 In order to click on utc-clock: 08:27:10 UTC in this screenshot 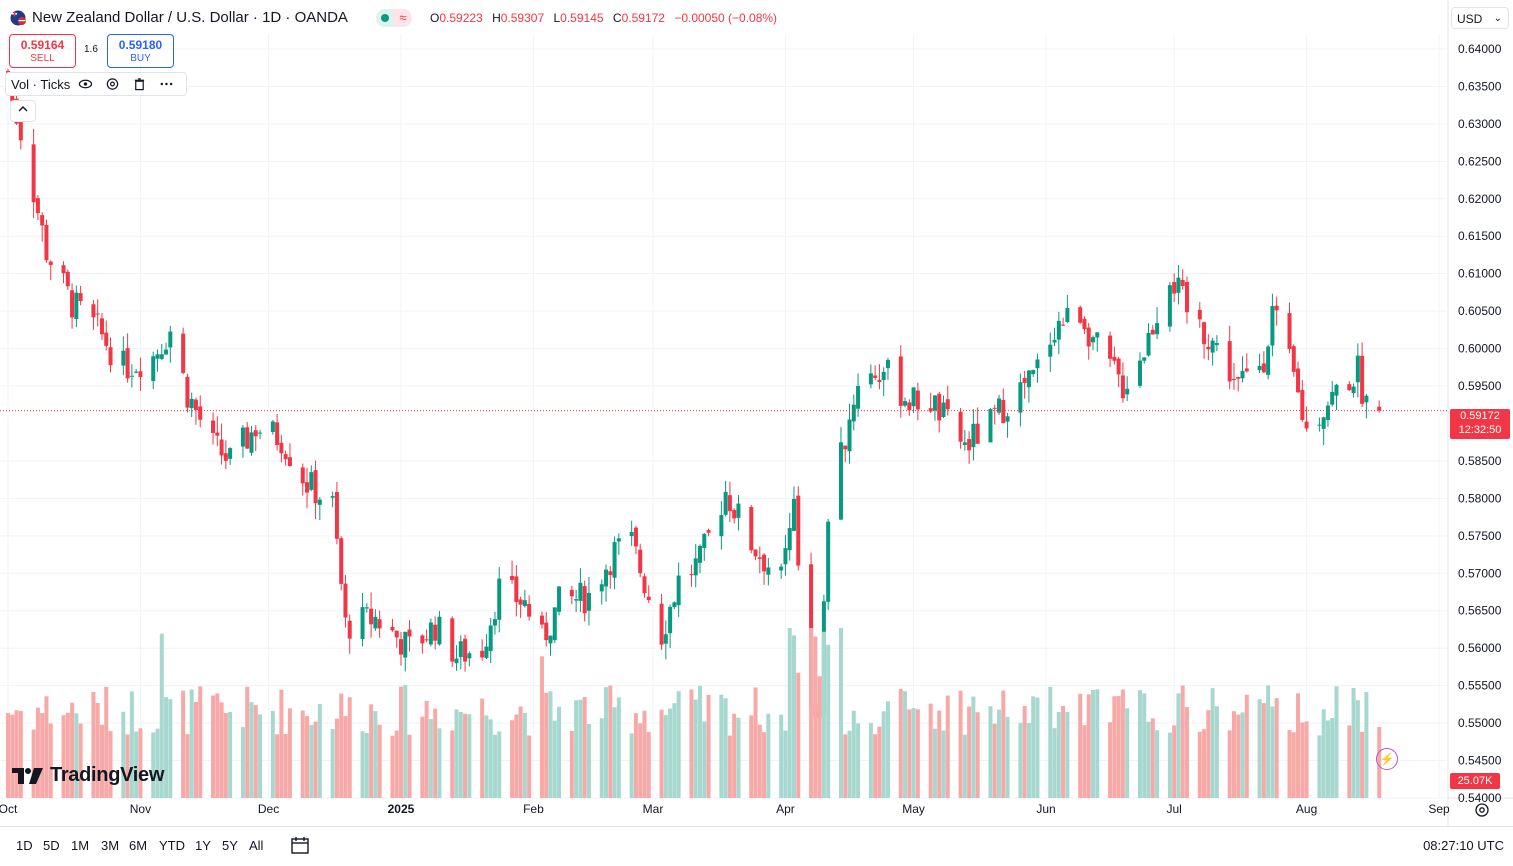, I will do `click(1463, 845)`.